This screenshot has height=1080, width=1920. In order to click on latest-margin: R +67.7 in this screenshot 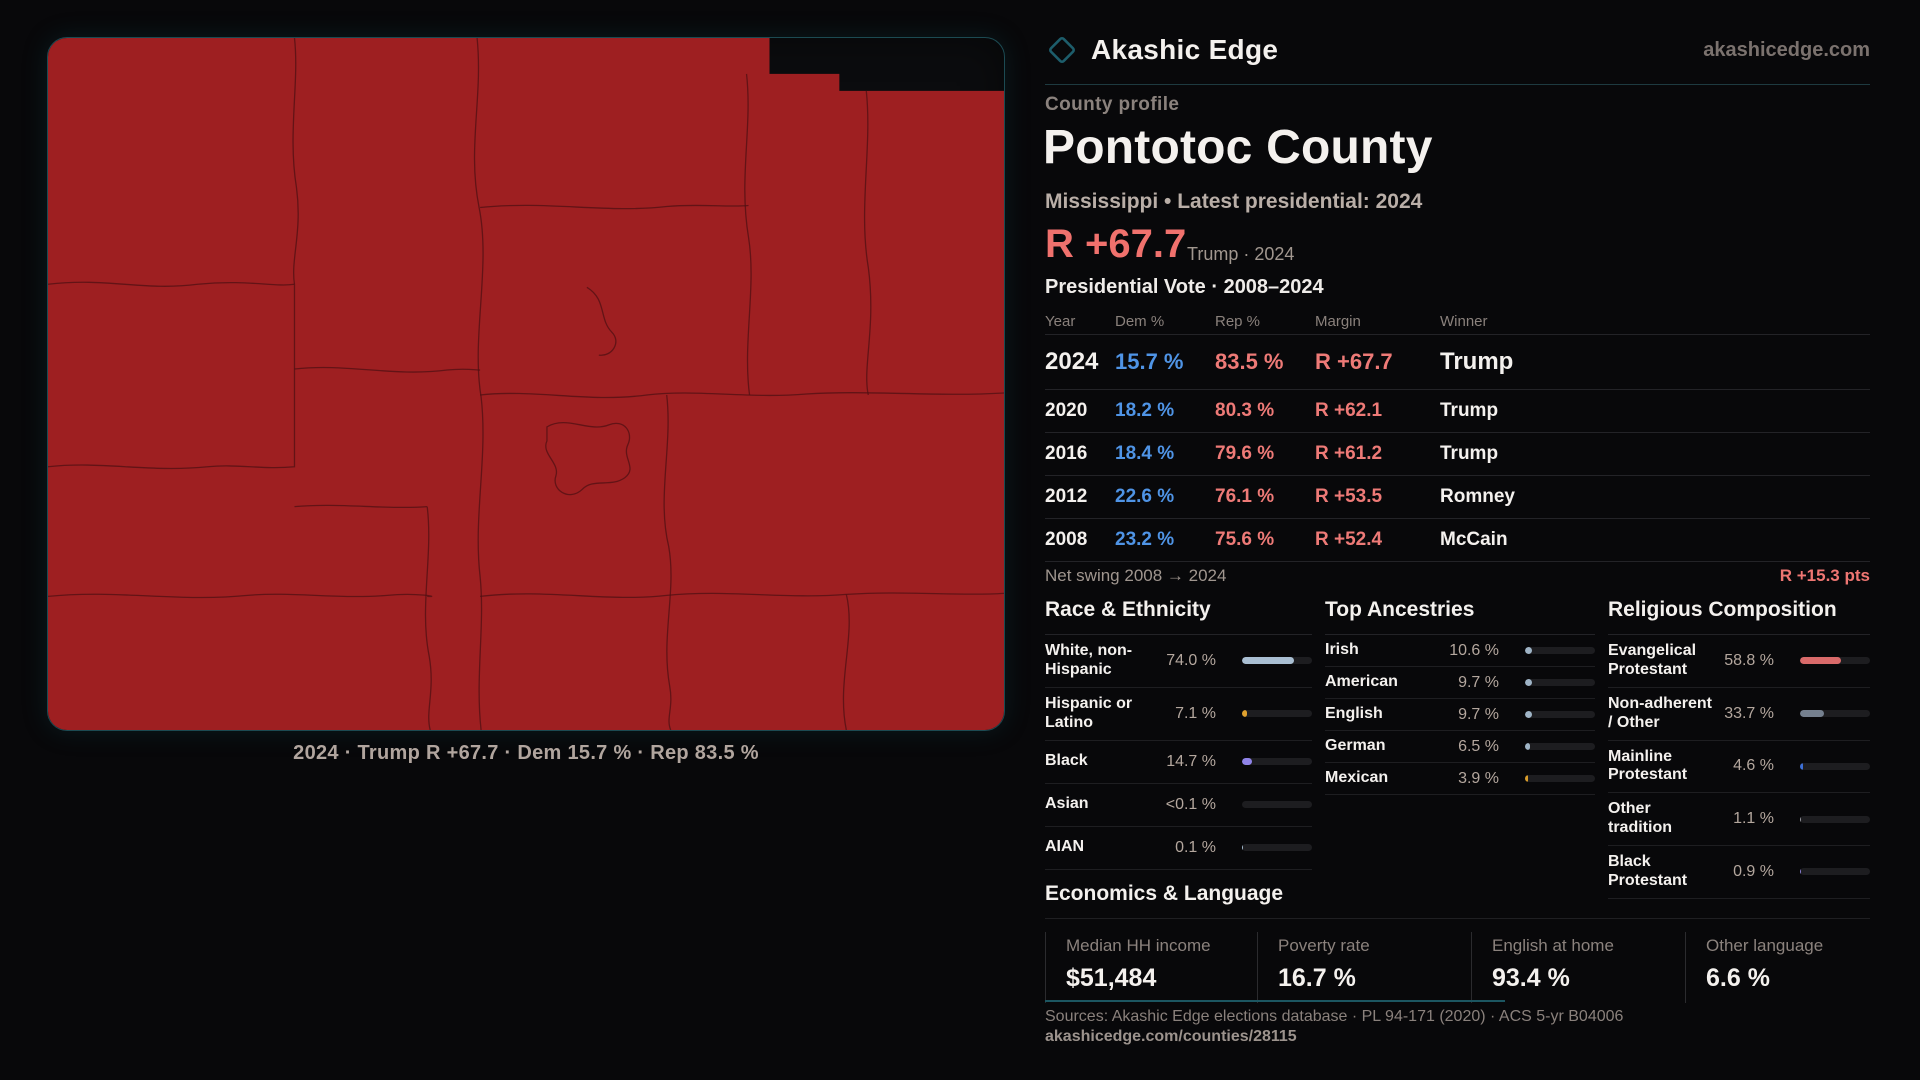, I will do `click(1116, 244)`.